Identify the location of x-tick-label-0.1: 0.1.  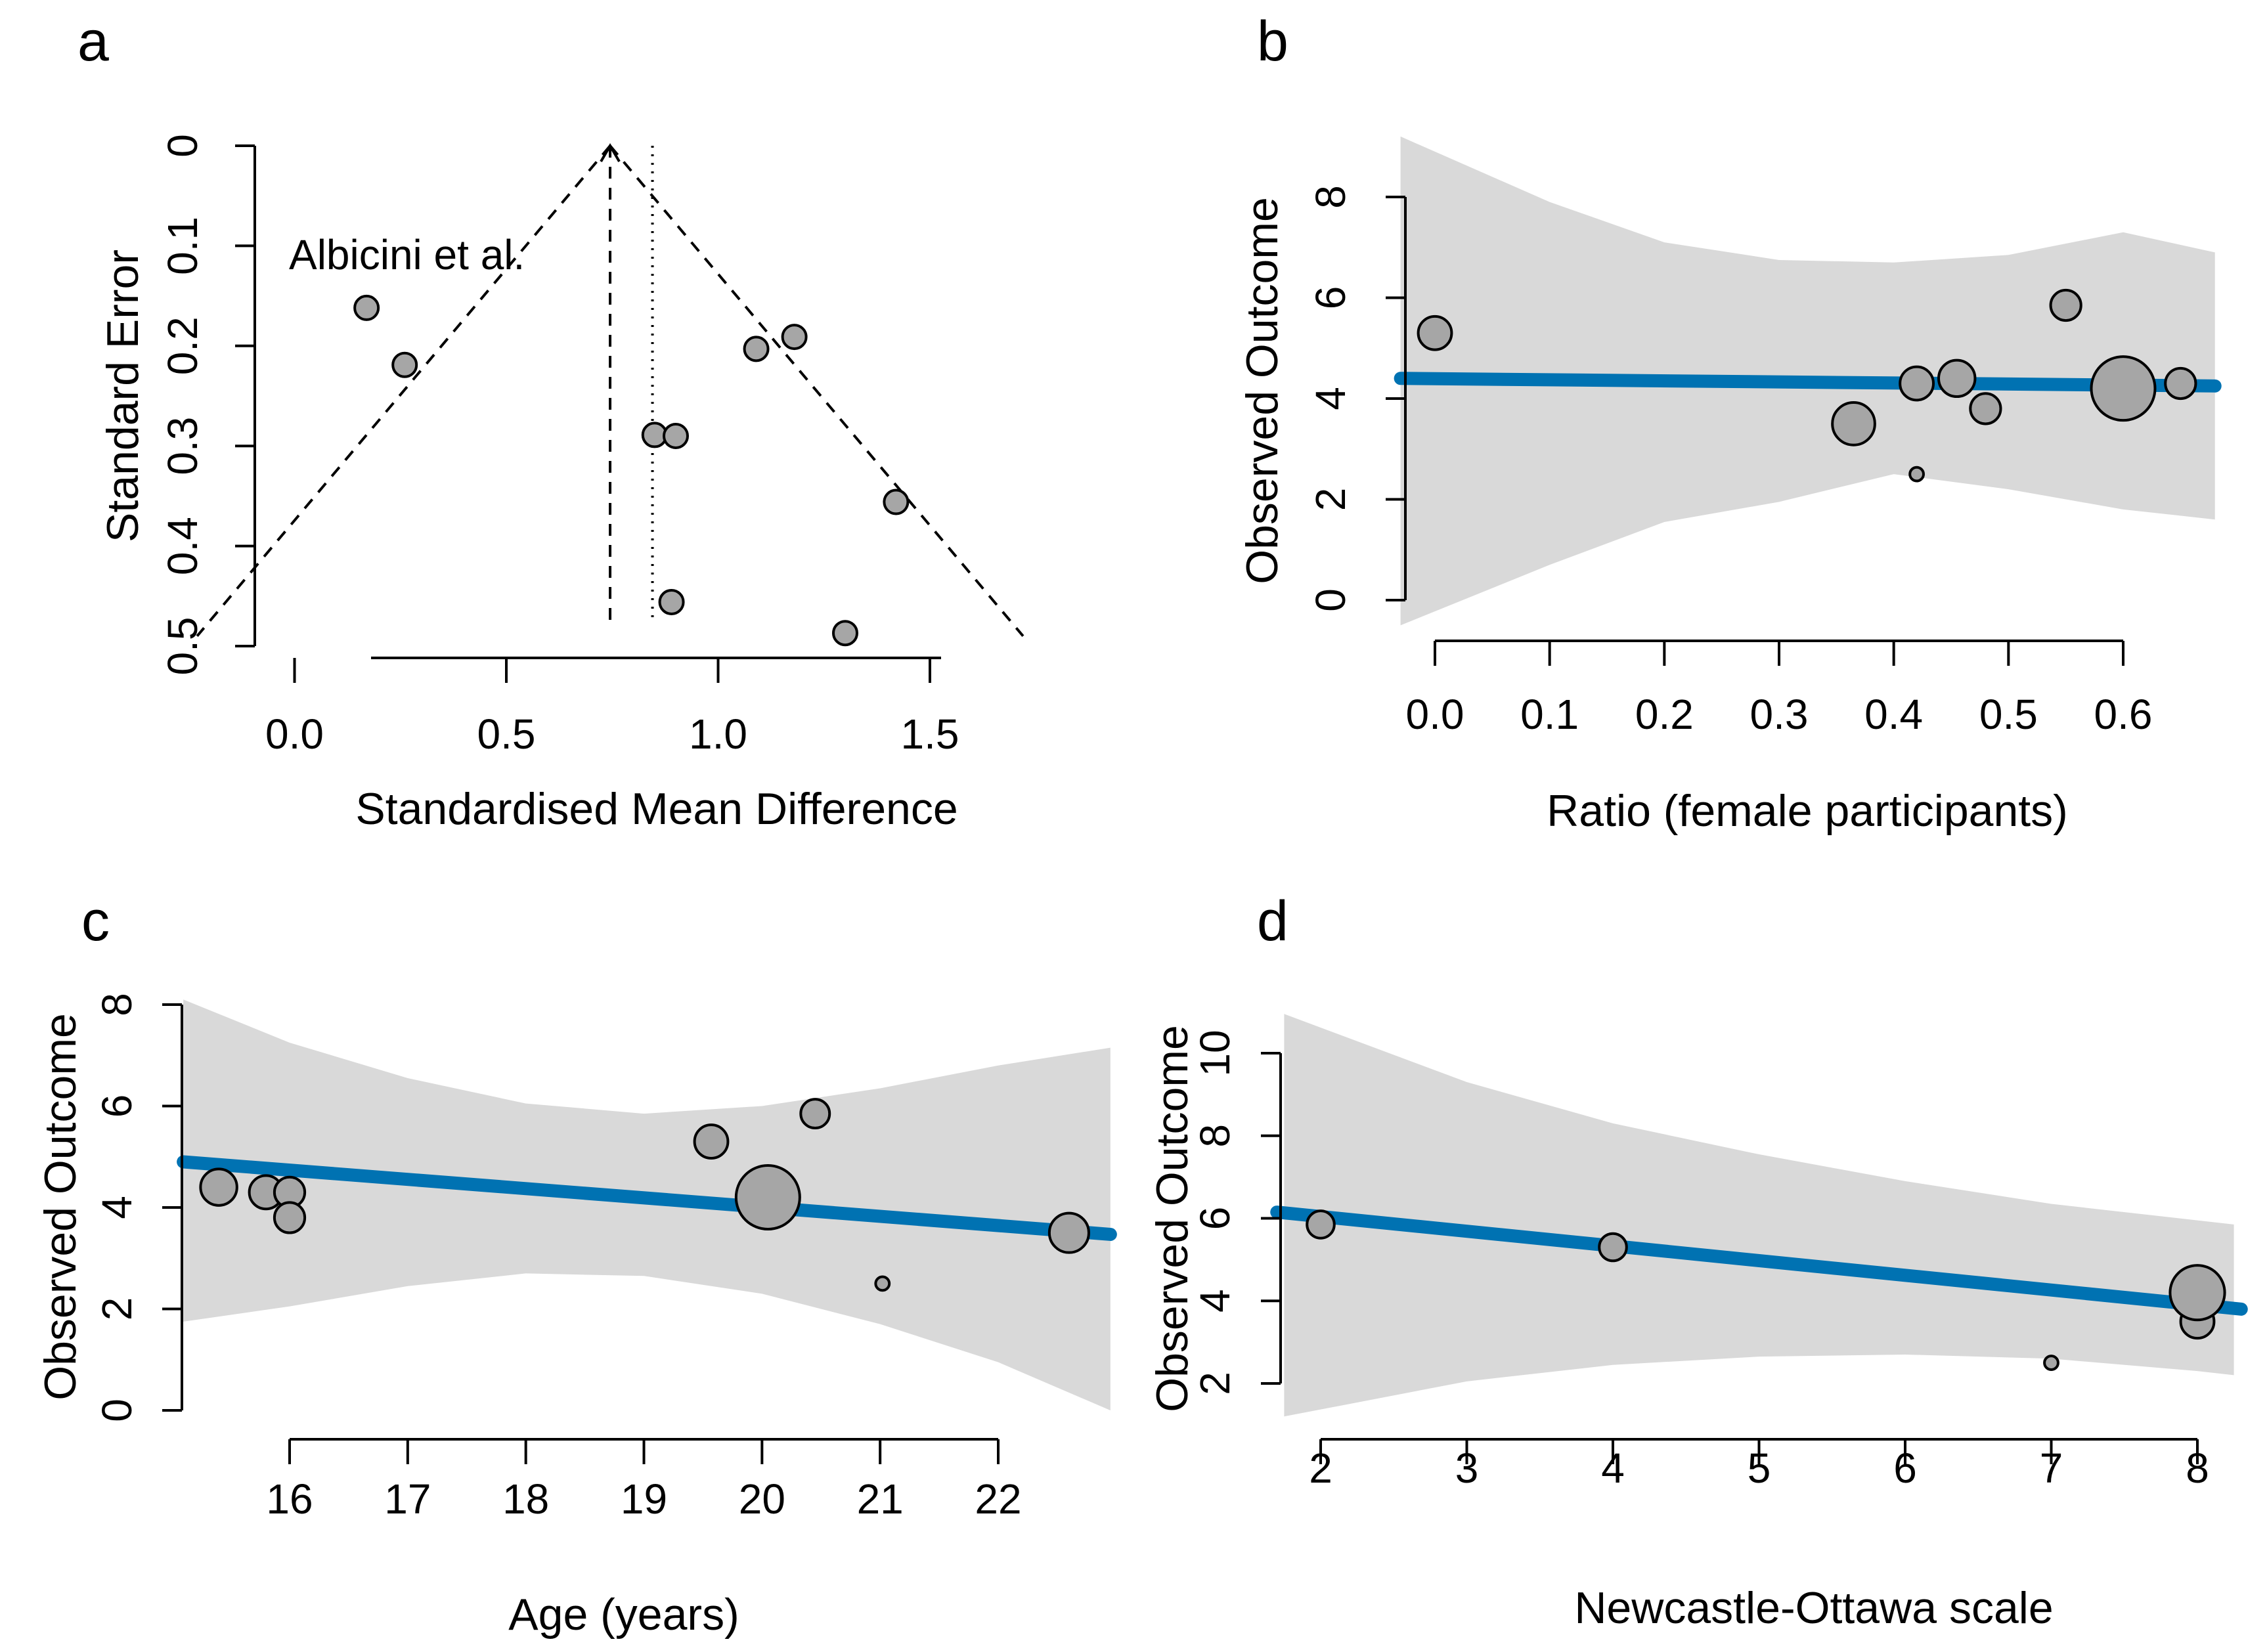
(1550, 714).